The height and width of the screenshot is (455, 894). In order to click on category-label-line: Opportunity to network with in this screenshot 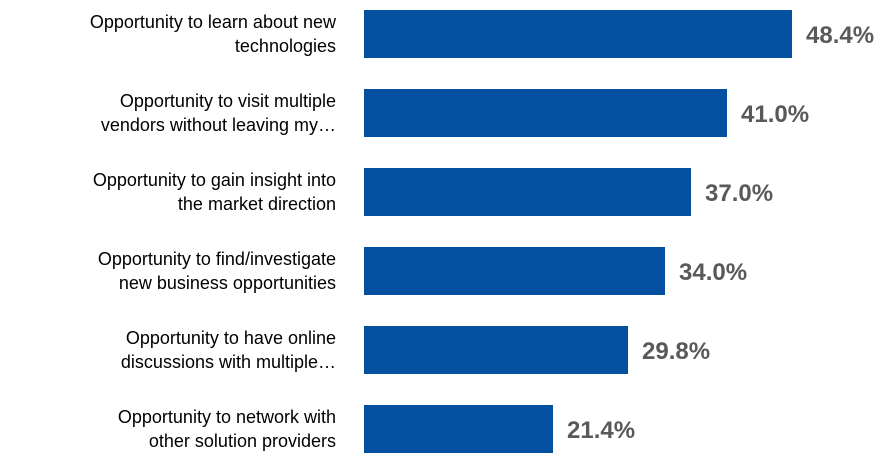, I will do `click(226, 417)`.